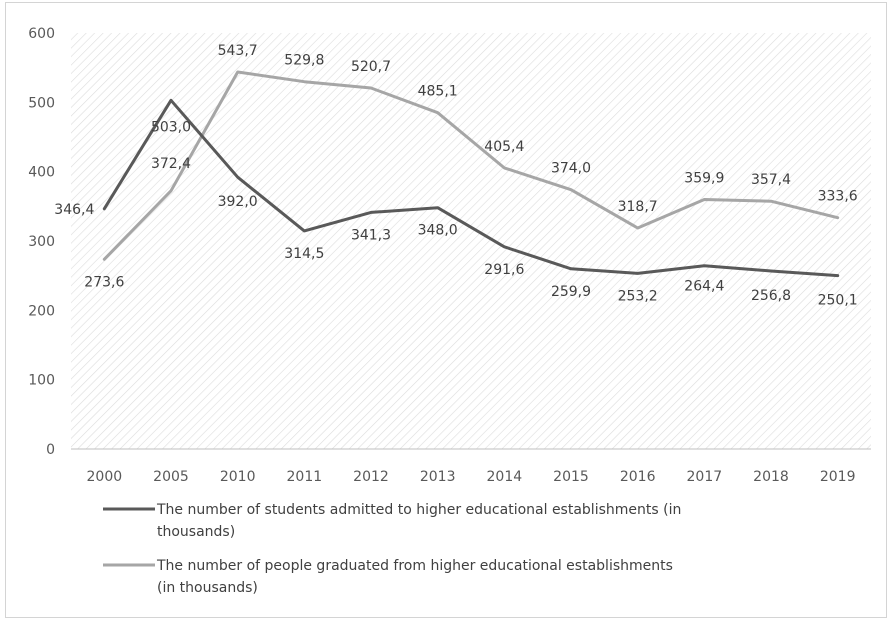 This screenshot has width=892, height=623. Describe the element at coordinates (771, 477) in the screenshot. I see `x-tick-label: 2018` at that location.